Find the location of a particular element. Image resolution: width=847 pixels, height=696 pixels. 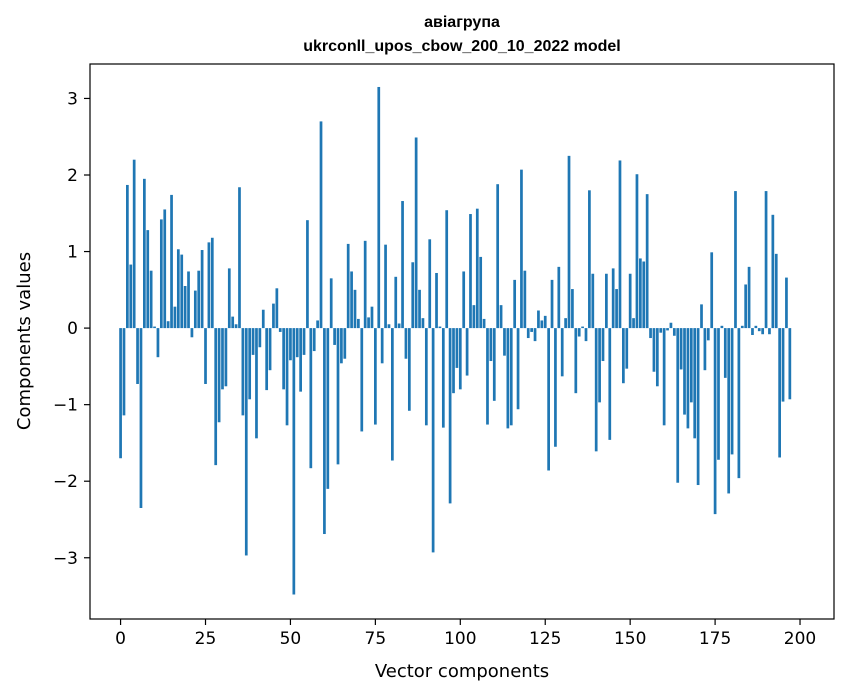

y-tick-label: 3 is located at coordinates (72, 99).